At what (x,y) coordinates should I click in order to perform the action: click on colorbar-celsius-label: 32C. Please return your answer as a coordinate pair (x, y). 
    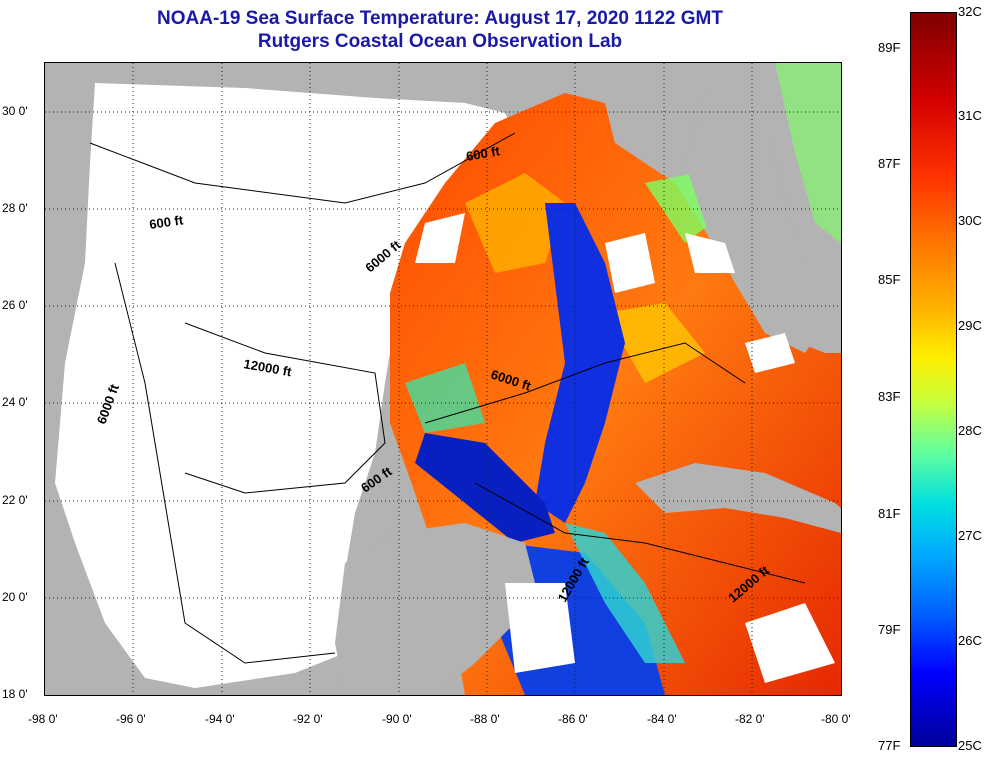
    Looking at the image, I should click on (970, 11).